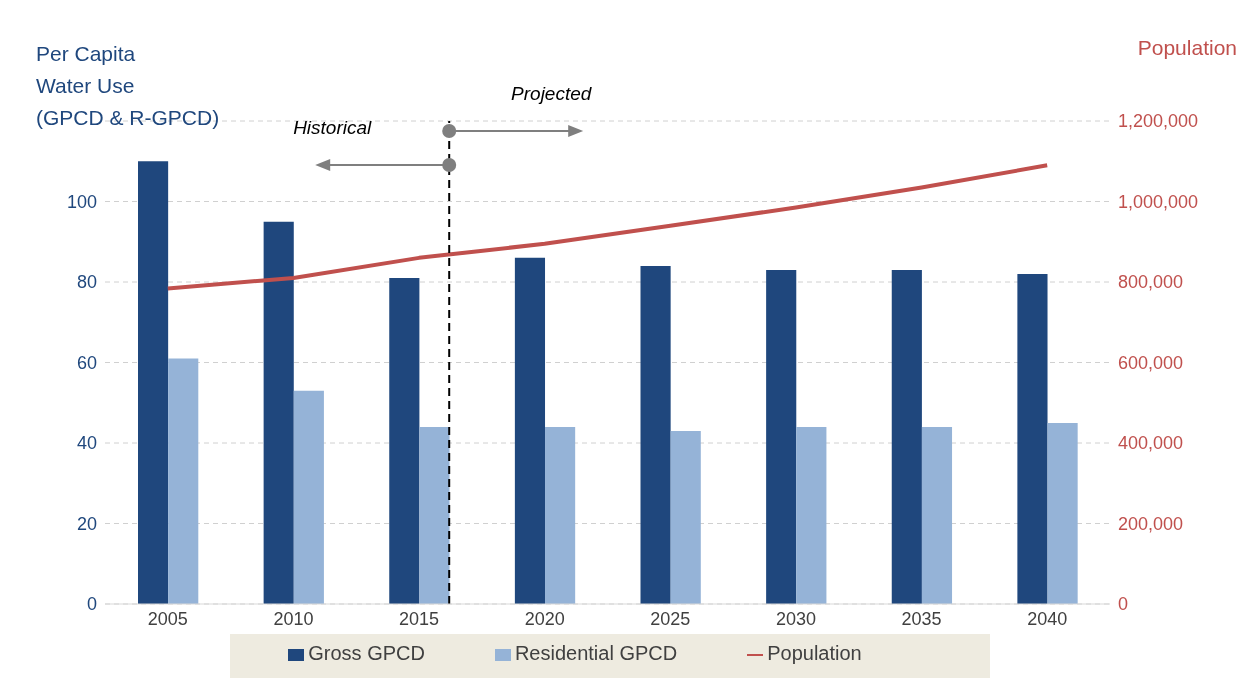 The height and width of the screenshot is (695, 1249). Describe the element at coordinates (293, 618) in the screenshot. I see `x-tick-label: 2010` at that location.